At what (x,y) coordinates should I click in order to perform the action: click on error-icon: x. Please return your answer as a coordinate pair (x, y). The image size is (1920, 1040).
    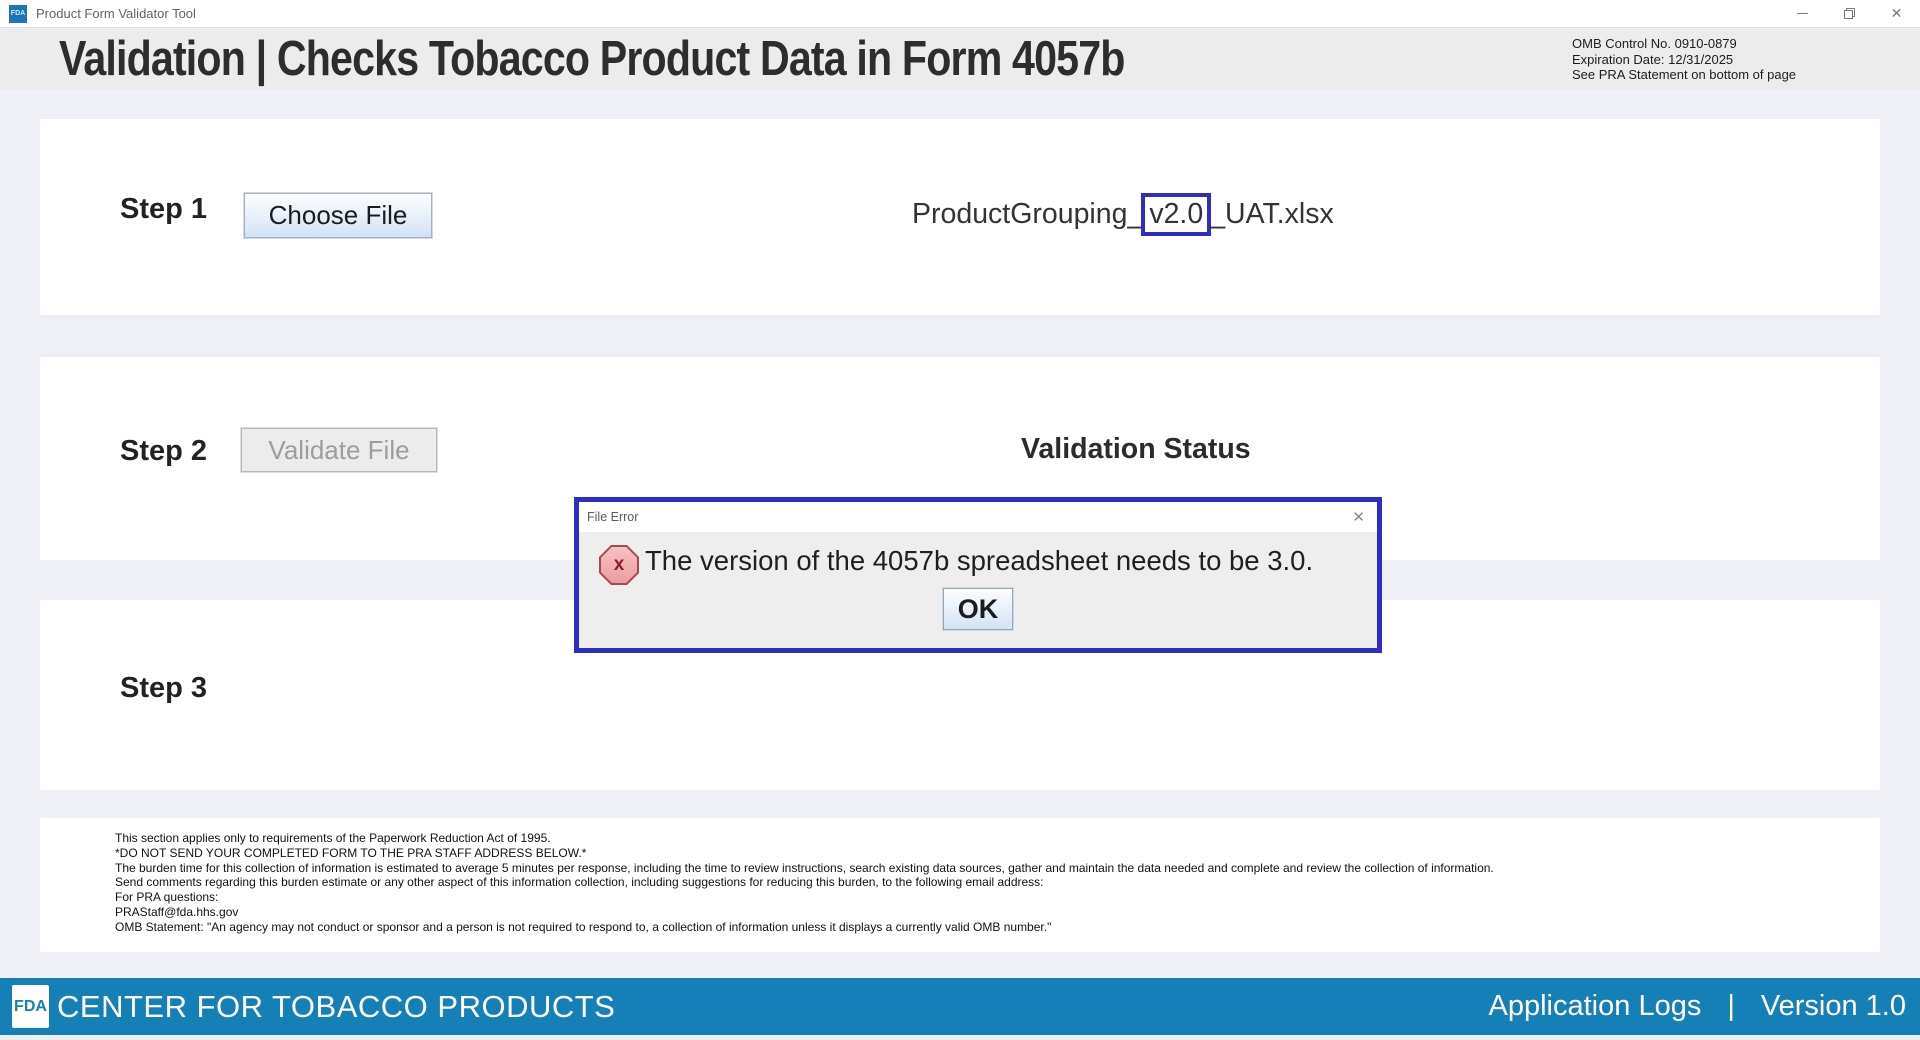
    Looking at the image, I should click on (619, 565).